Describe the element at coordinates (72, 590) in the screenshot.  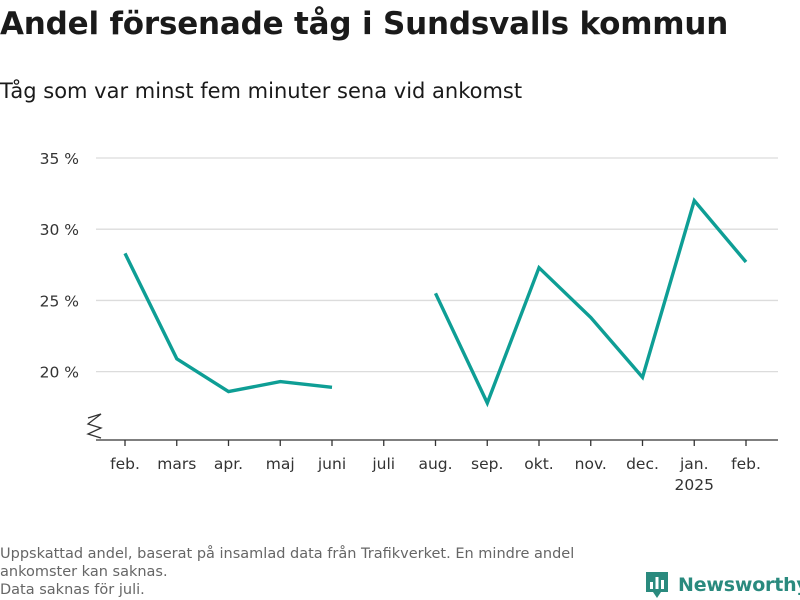
I see `footnote-line: Data saknas för juli.` at that location.